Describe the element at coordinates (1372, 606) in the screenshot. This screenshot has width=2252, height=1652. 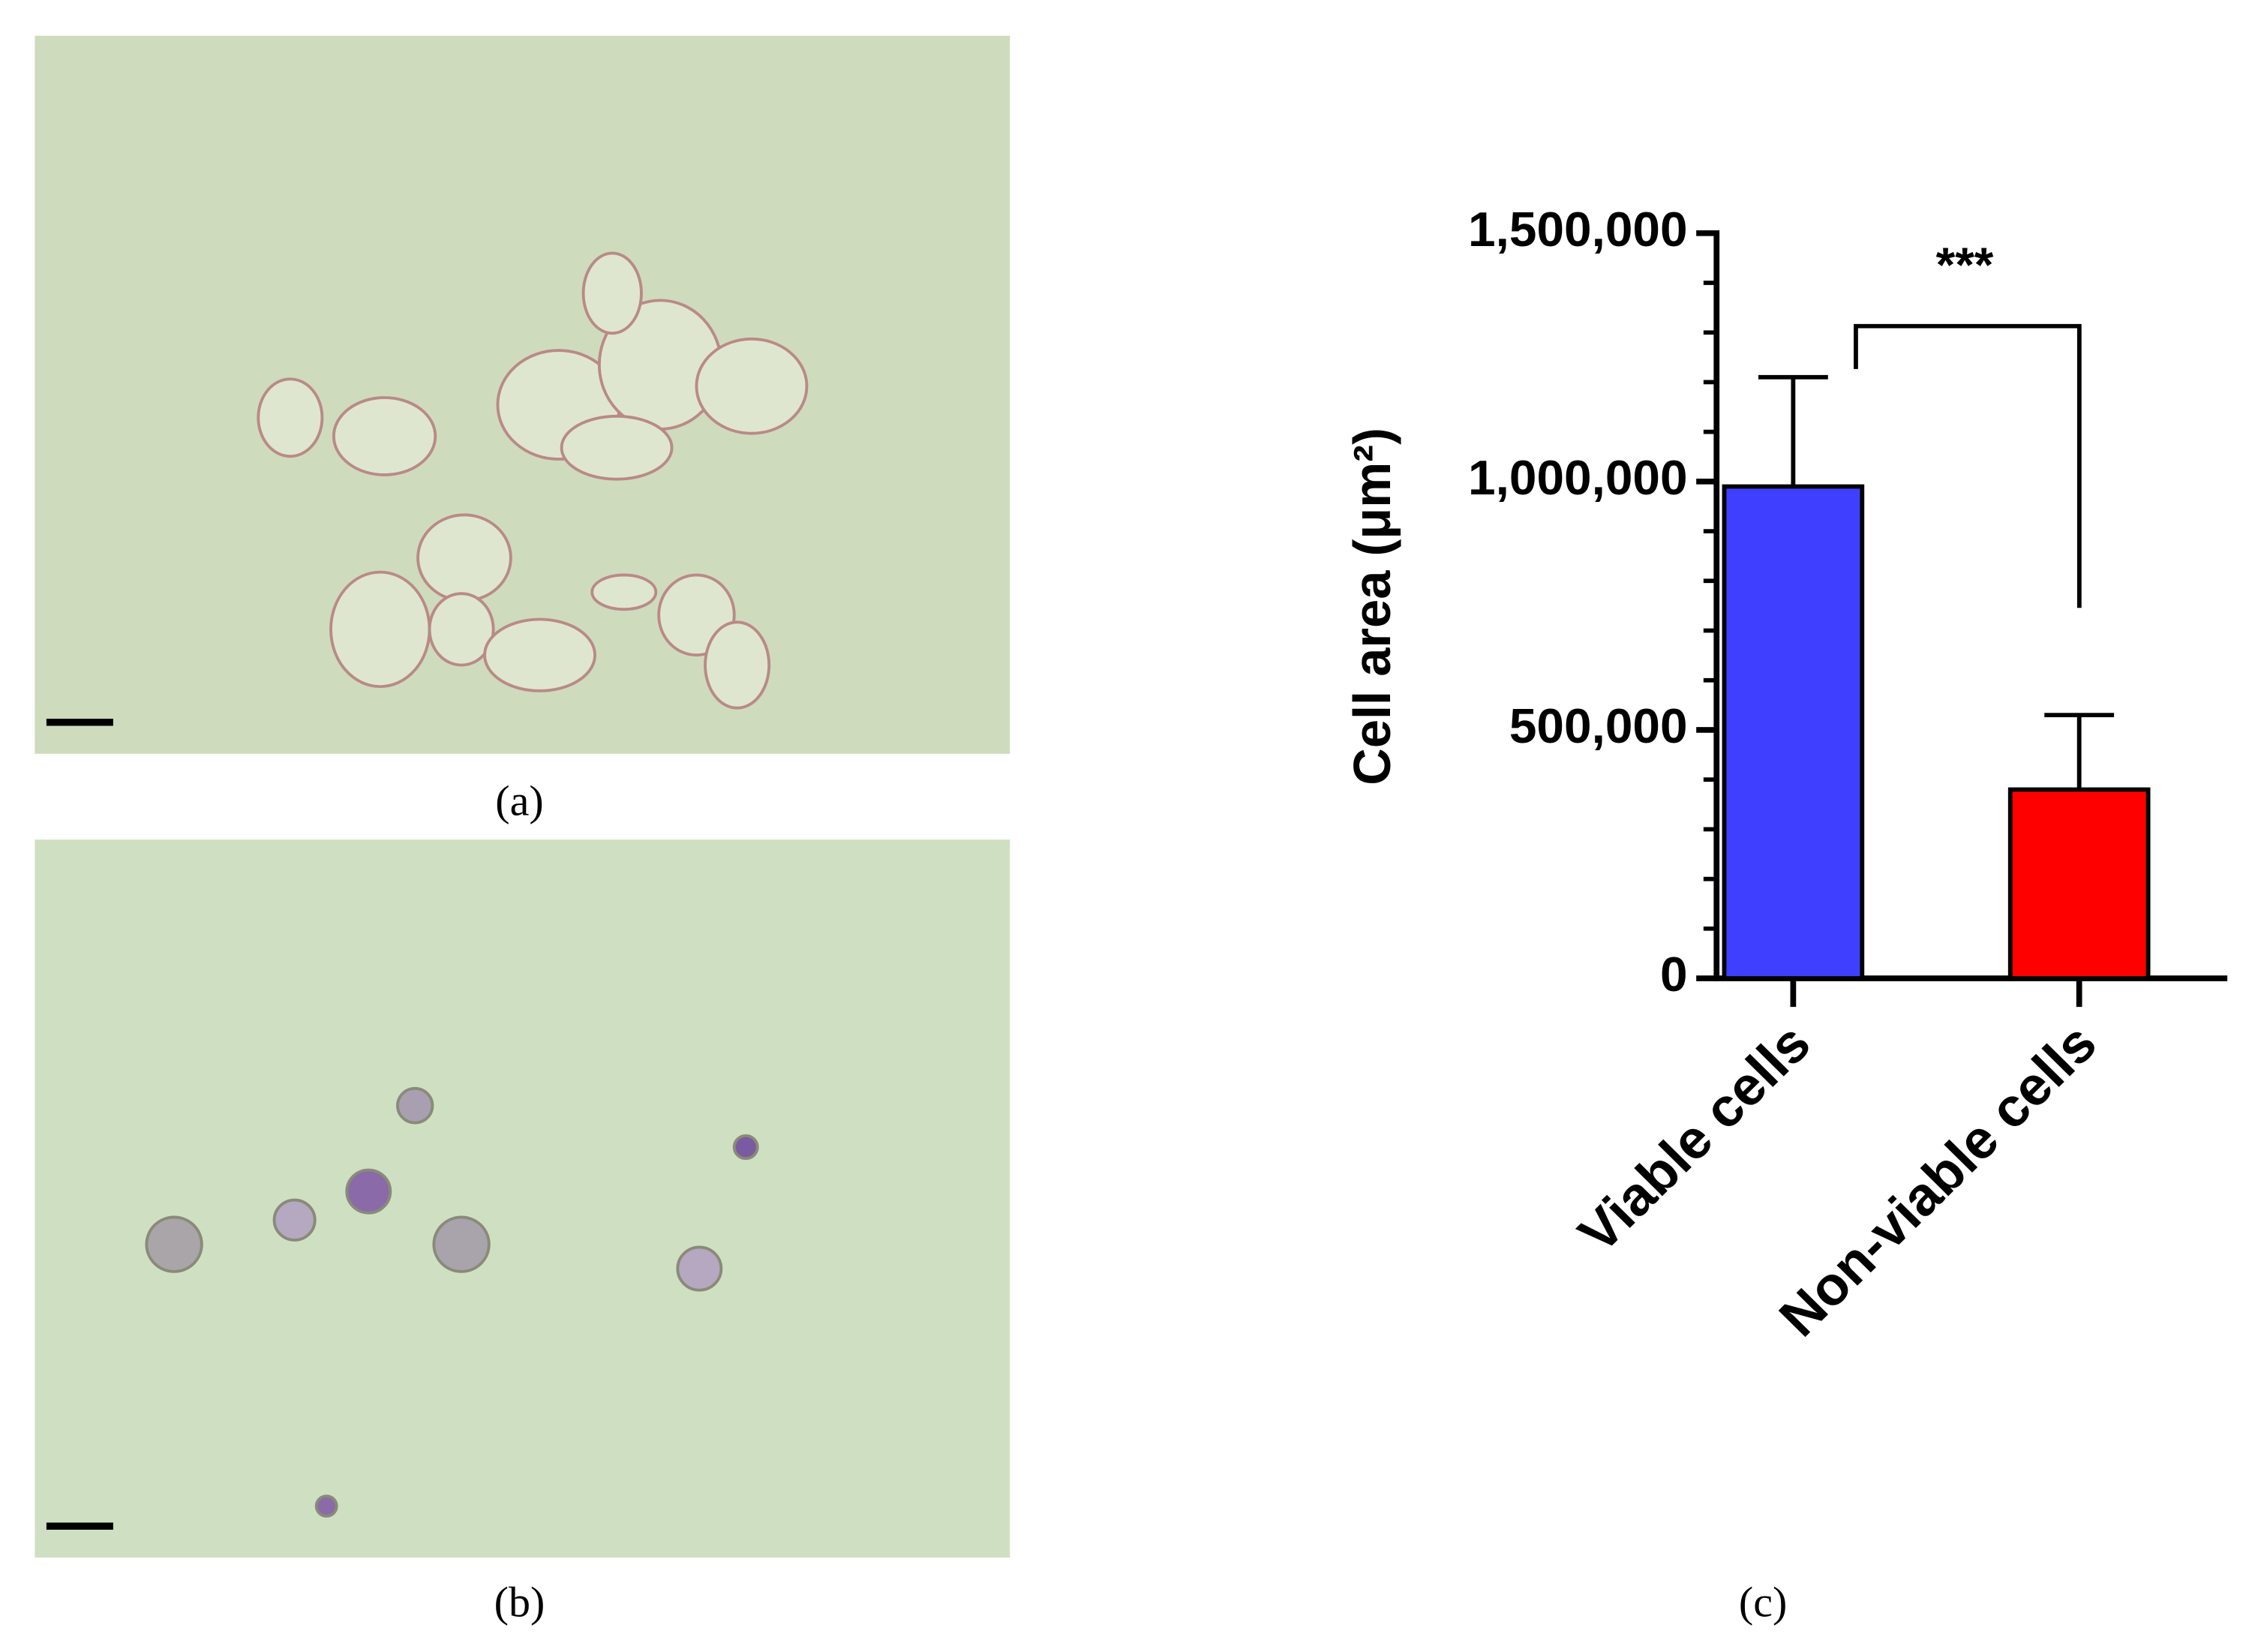
I see `y-axis-label: Cell area (μm²)` at that location.